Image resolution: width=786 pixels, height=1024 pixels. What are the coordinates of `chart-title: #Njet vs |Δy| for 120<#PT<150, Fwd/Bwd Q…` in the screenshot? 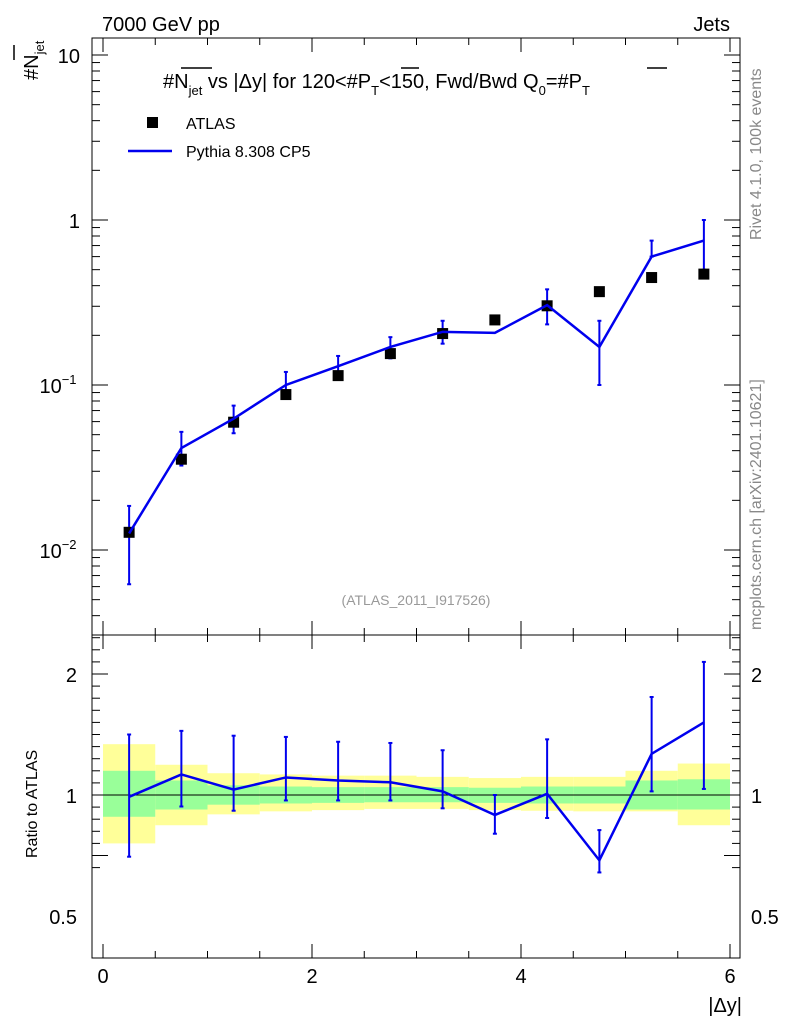 It's located at (376, 84).